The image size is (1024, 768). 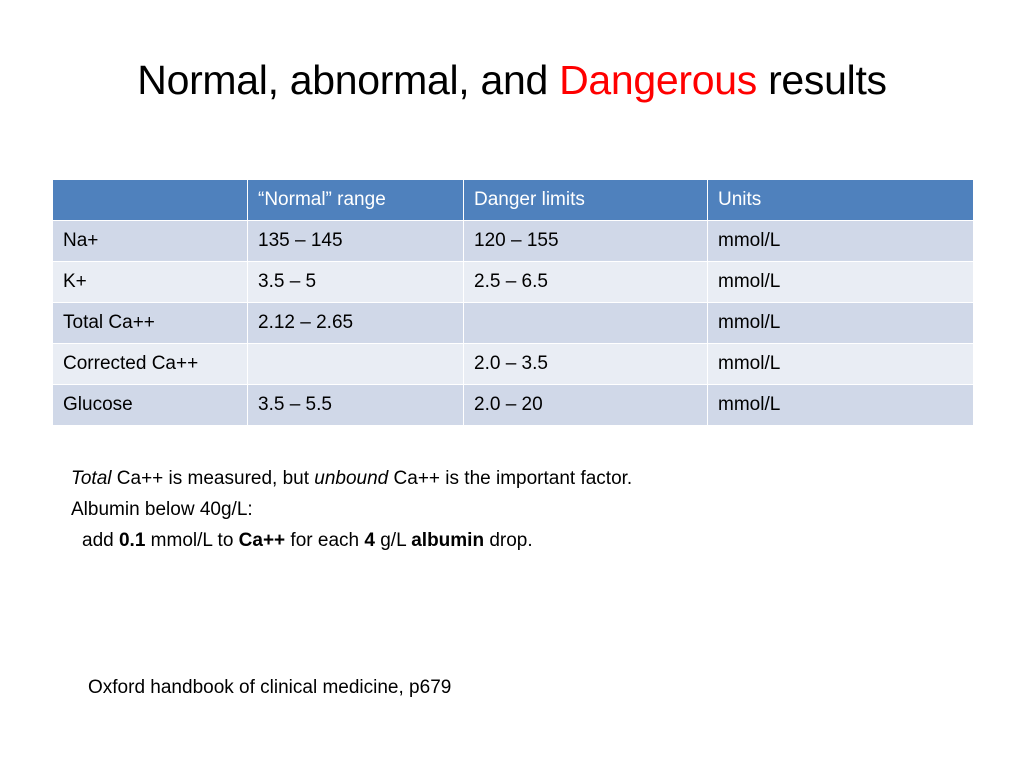 What do you see at coordinates (585, 241) in the screenshot?
I see `cell-danger-limits: 120 – 155` at bounding box center [585, 241].